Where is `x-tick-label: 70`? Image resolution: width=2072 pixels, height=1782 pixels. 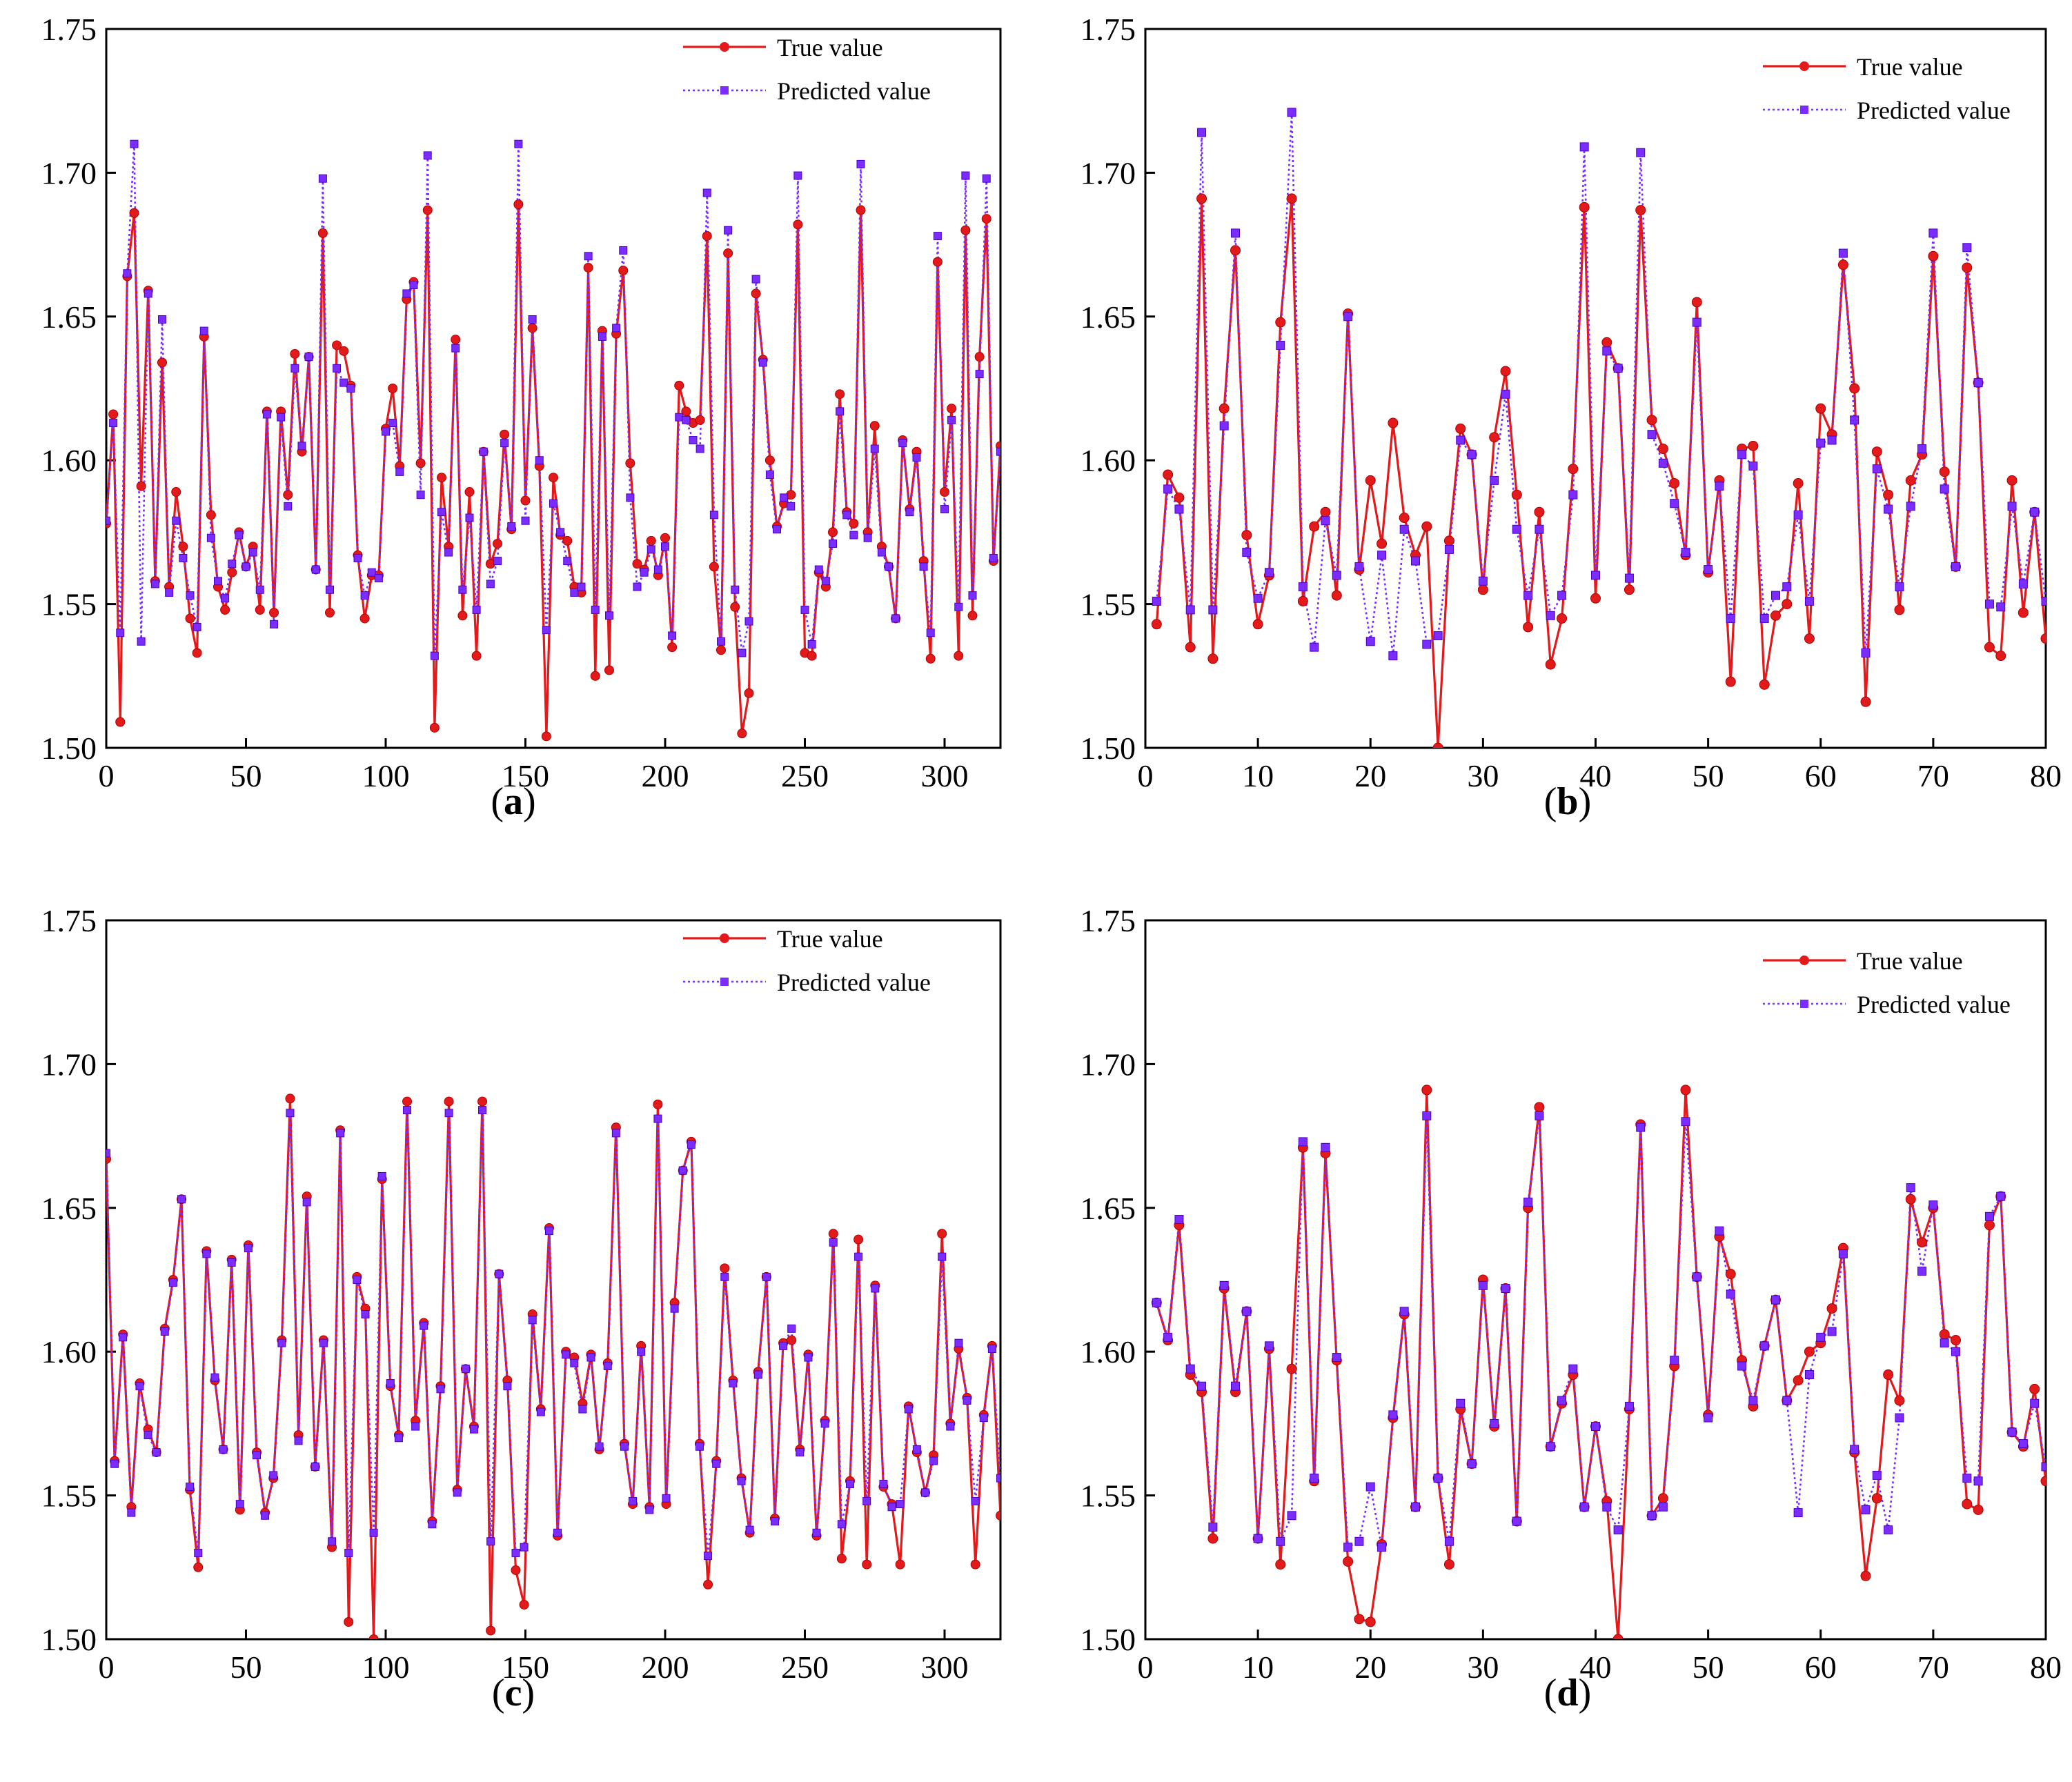 x-tick-label: 70 is located at coordinates (1933, 775).